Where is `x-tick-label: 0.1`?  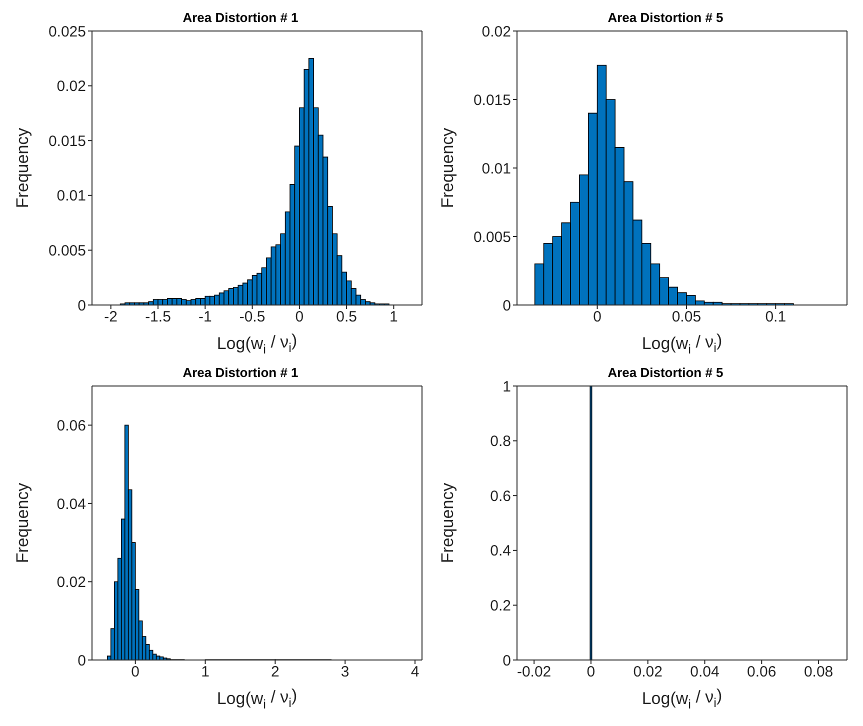 x-tick-label: 0.1 is located at coordinates (775, 317).